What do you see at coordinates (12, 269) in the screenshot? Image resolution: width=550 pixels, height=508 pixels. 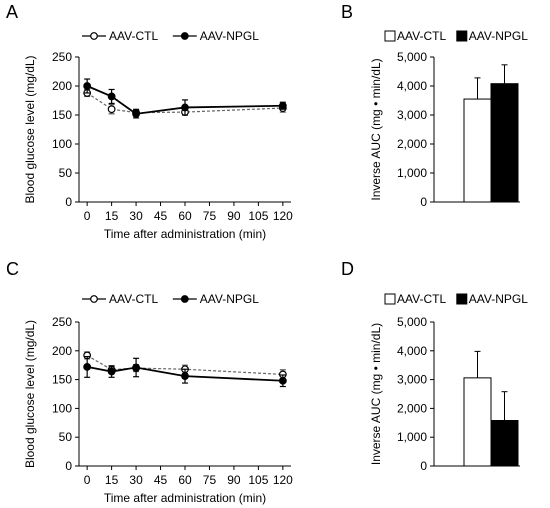 I see `panel-label: C` at bounding box center [12, 269].